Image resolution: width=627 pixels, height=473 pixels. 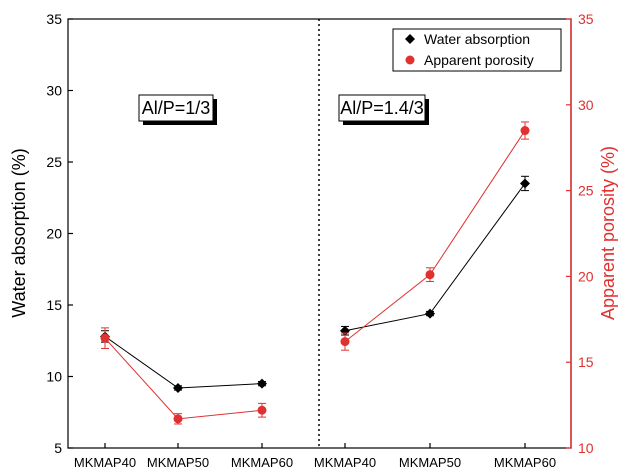 I want to click on y-left-tick-label: 30, so click(x=54, y=91).